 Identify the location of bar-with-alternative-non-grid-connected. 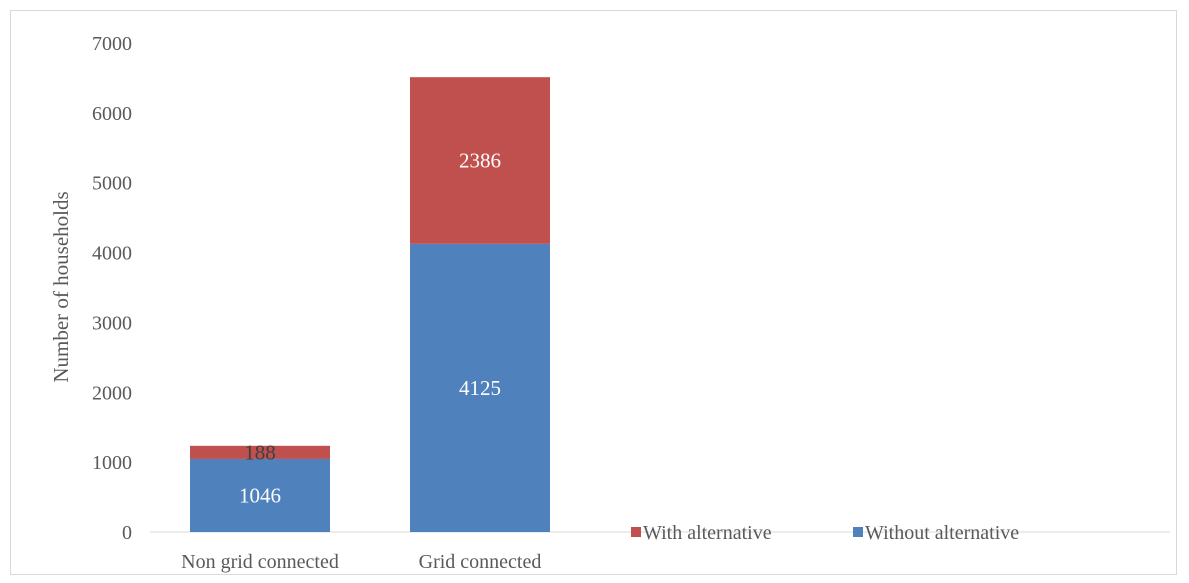
(260, 452).